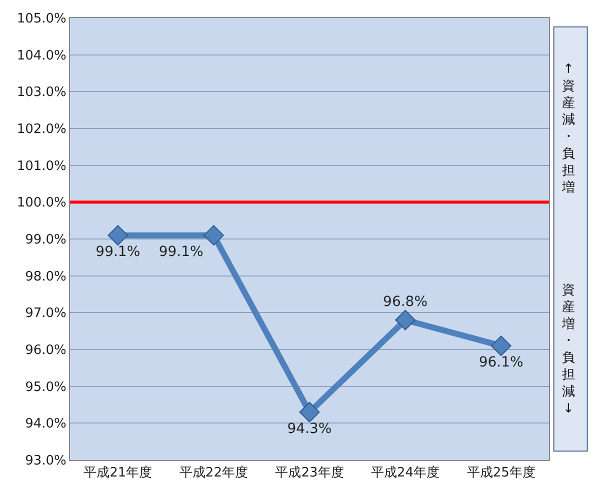 Image resolution: width=599 pixels, height=500 pixels. I want to click on text: 94.3%, so click(309, 428).